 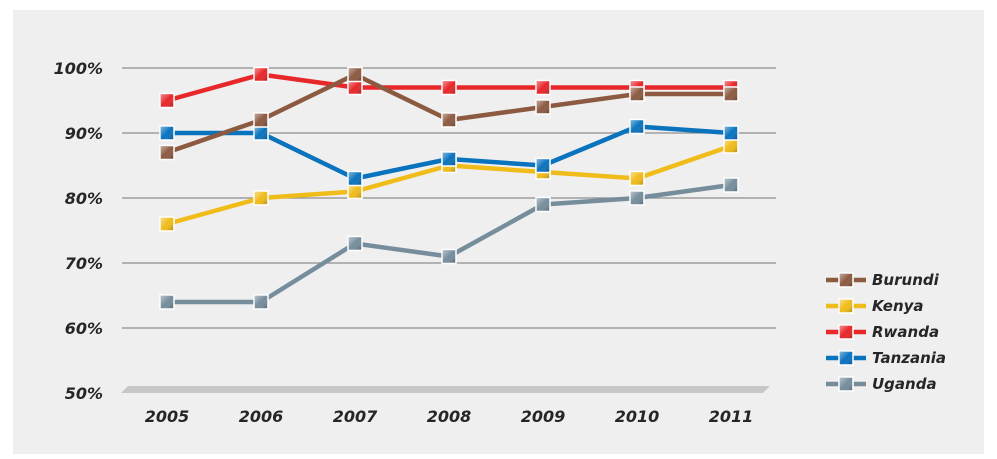 I want to click on x-axis-ticks: 2005 2006 2007 2008 2009 2010 2011, so click(x=449, y=416).